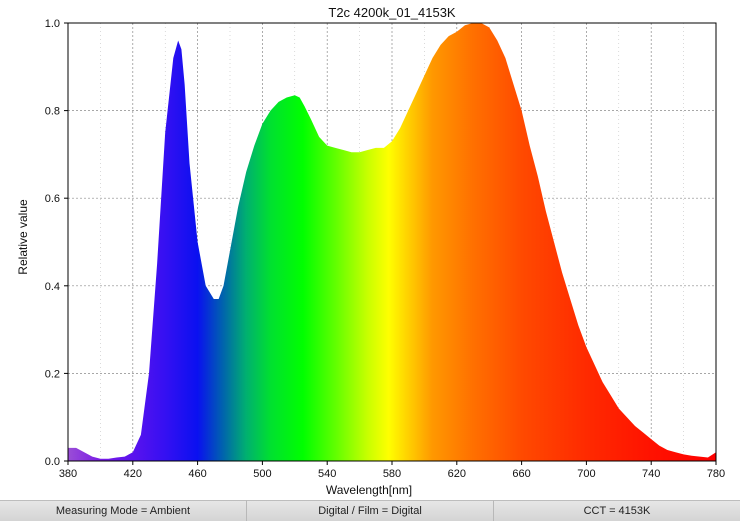  Describe the element at coordinates (617, 510) in the screenshot. I see `cct-status: CCT = 4153K` at that location.